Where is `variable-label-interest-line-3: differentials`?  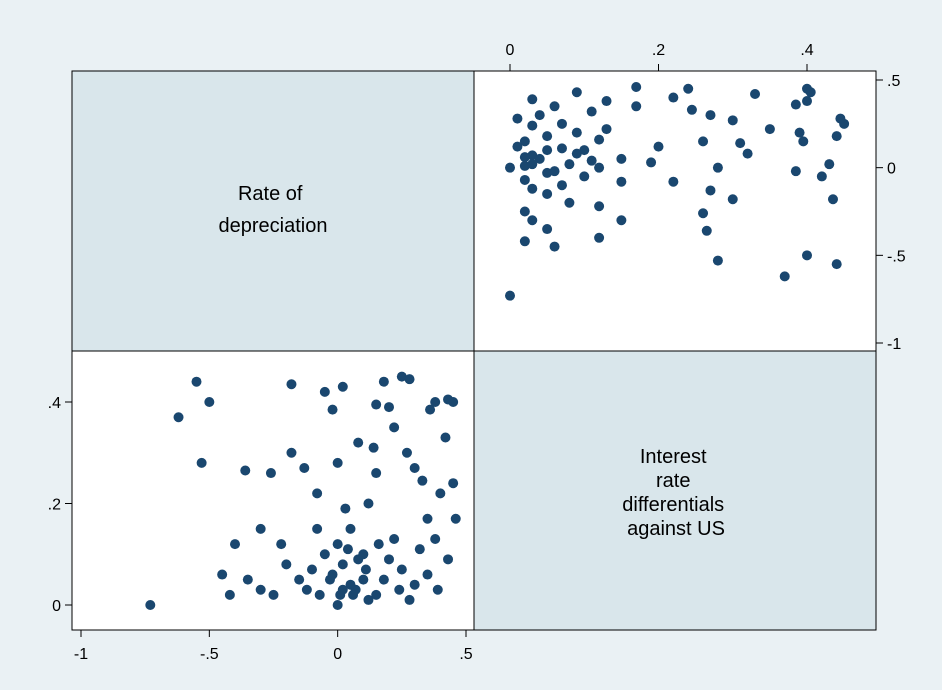
variable-label-interest-line-3: differentials is located at coordinates (673, 505).